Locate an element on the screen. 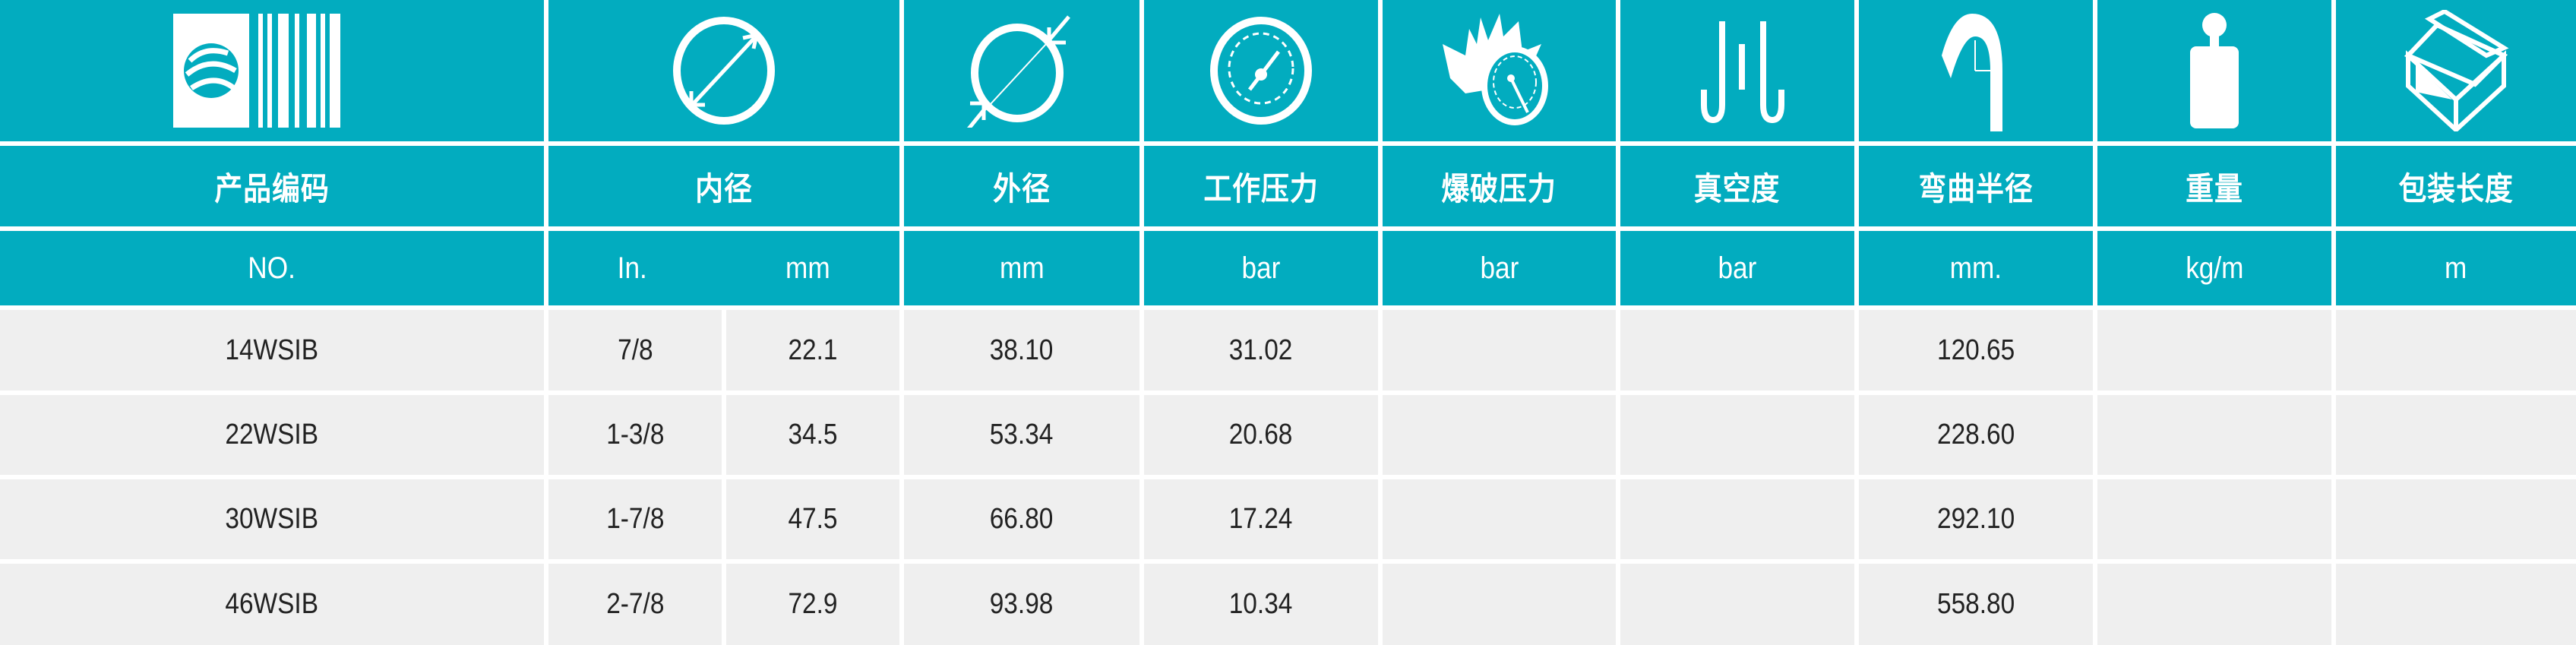  cell-value: 38.10 is located at coordinates (1022, 350).